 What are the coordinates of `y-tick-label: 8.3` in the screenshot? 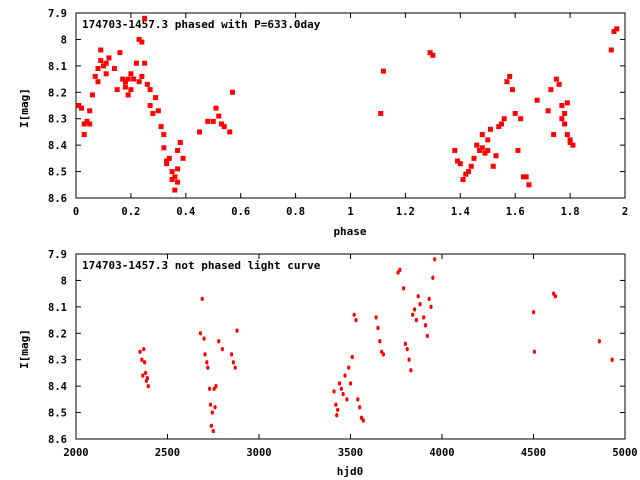 It's located at (57, 120).